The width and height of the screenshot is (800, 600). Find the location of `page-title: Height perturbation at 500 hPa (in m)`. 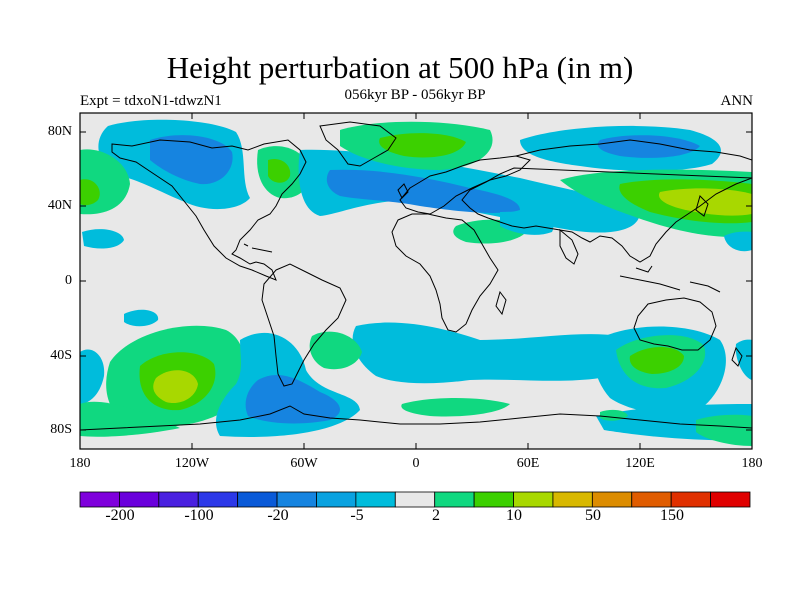

page-title: Height perturbation at 500 hPa (in m) is located at coordinates (400, 67).